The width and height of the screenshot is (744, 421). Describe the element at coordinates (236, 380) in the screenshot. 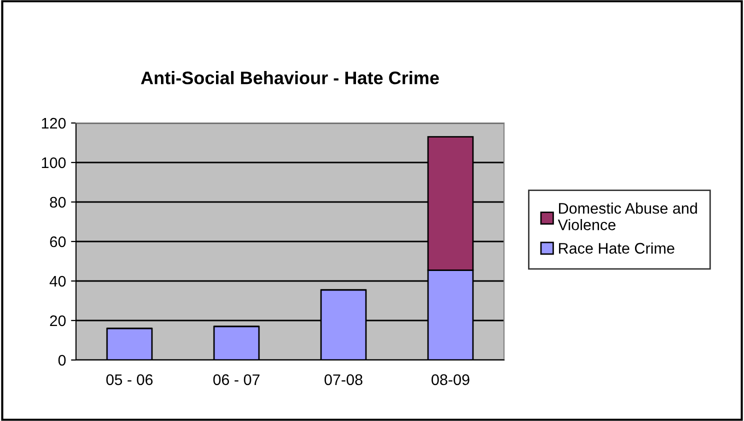

I see `x-tick-label: 06 - 07` at that location.